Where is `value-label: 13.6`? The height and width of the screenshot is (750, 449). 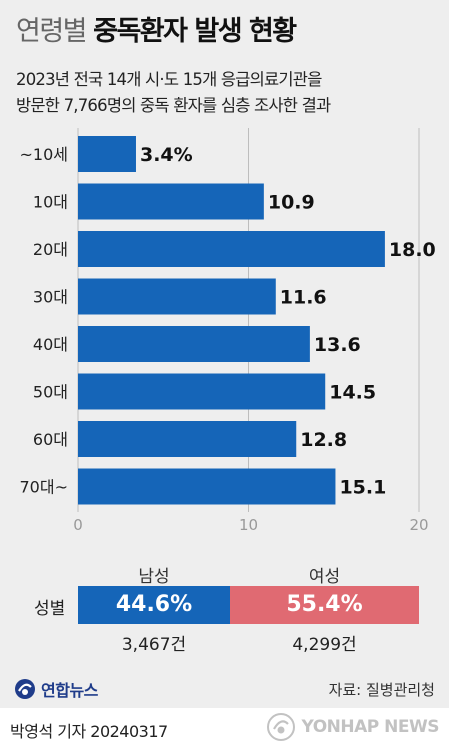
value-label: 13.6 is located at coordinates (337, 345).